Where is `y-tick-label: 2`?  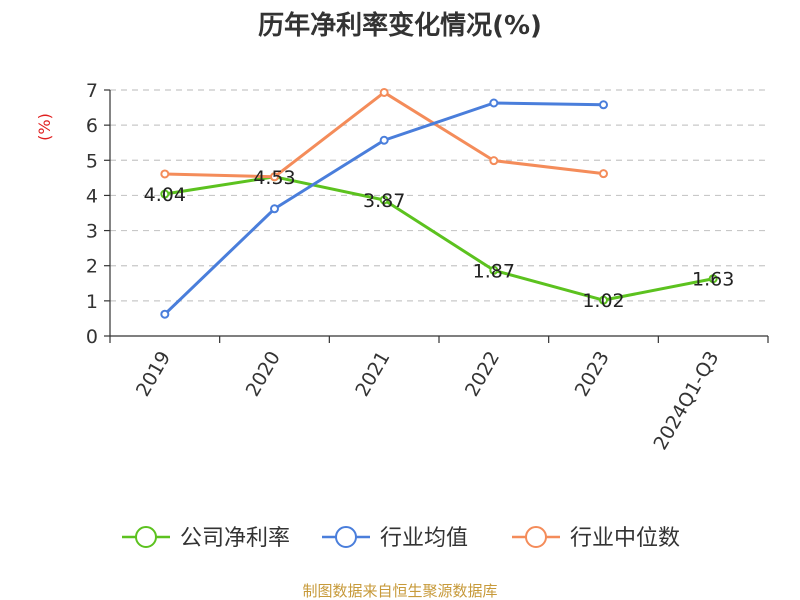
y-tick-label: 2 is located at coordinates (92, 267).